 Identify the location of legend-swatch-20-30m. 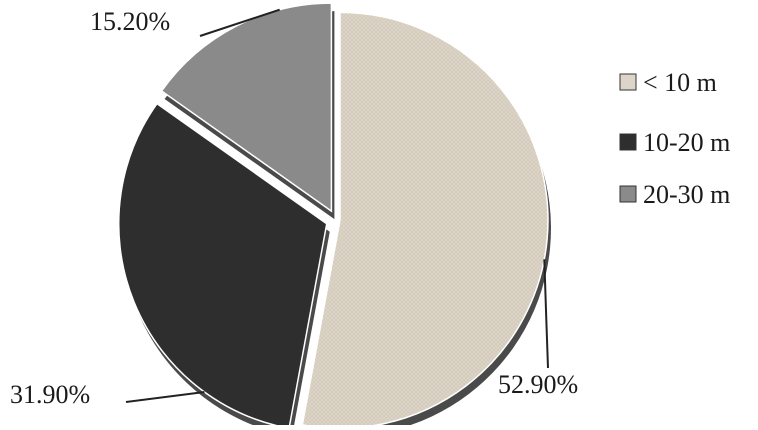
(628, 194).